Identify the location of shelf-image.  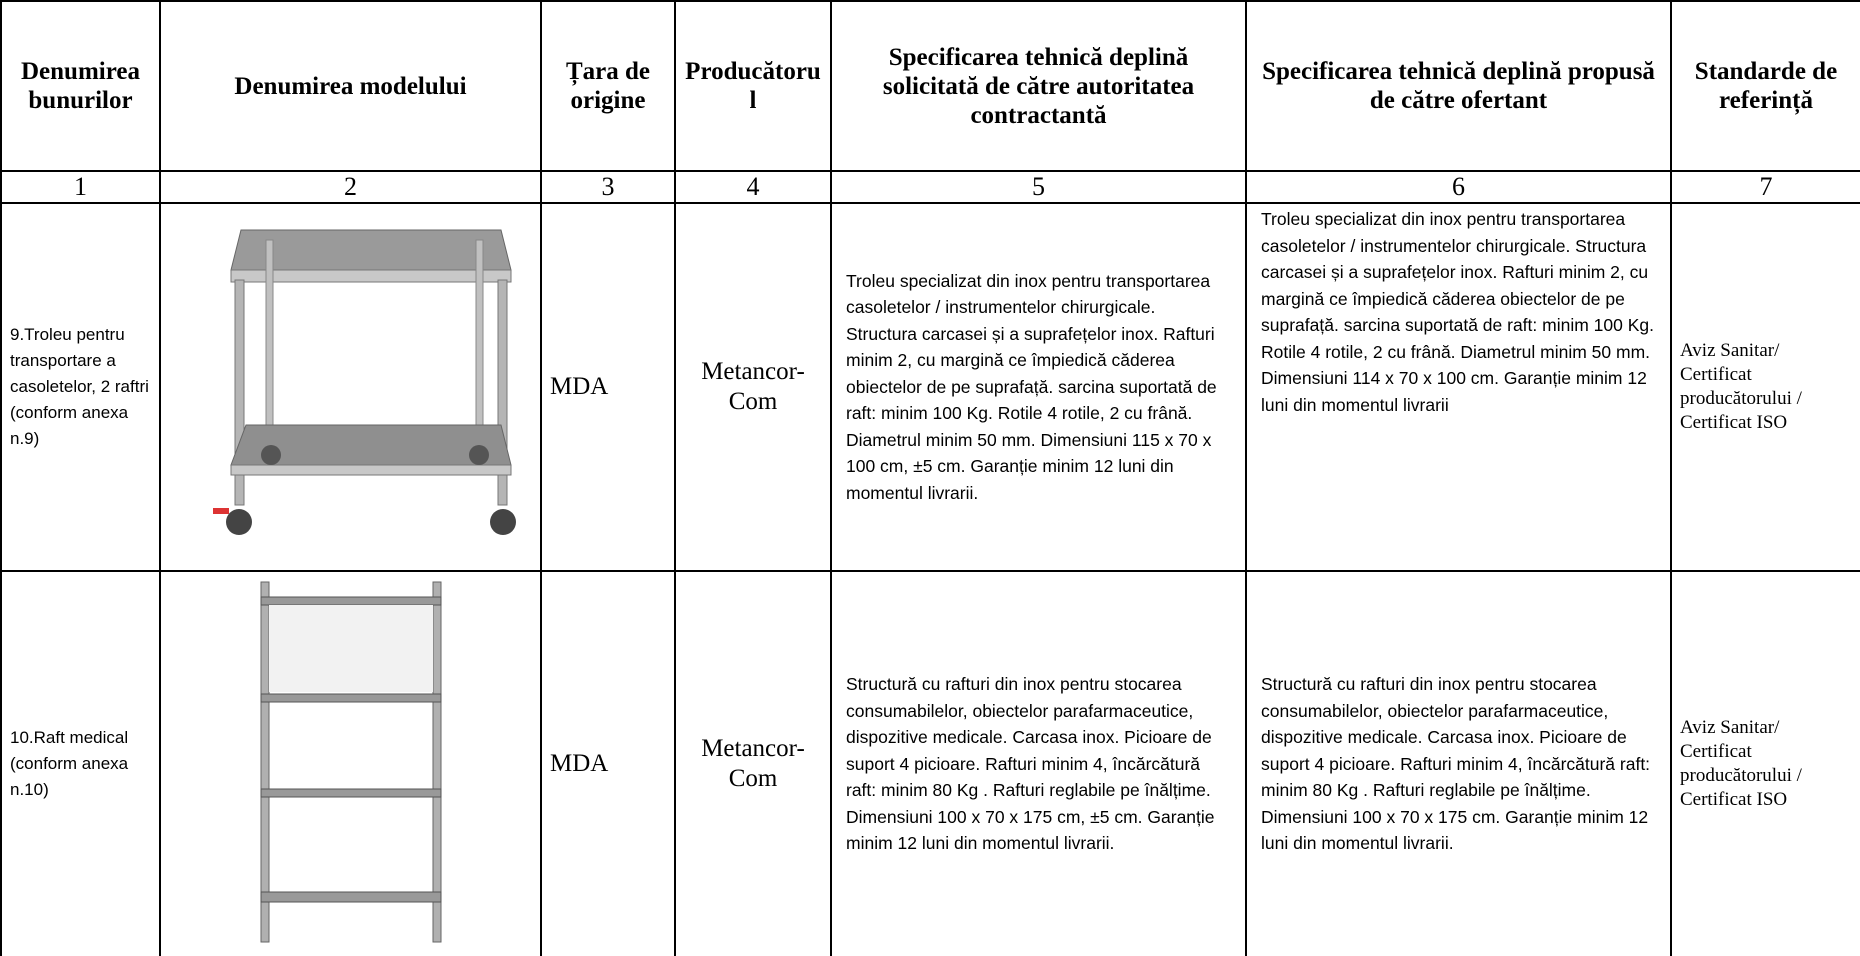
(350, 761).